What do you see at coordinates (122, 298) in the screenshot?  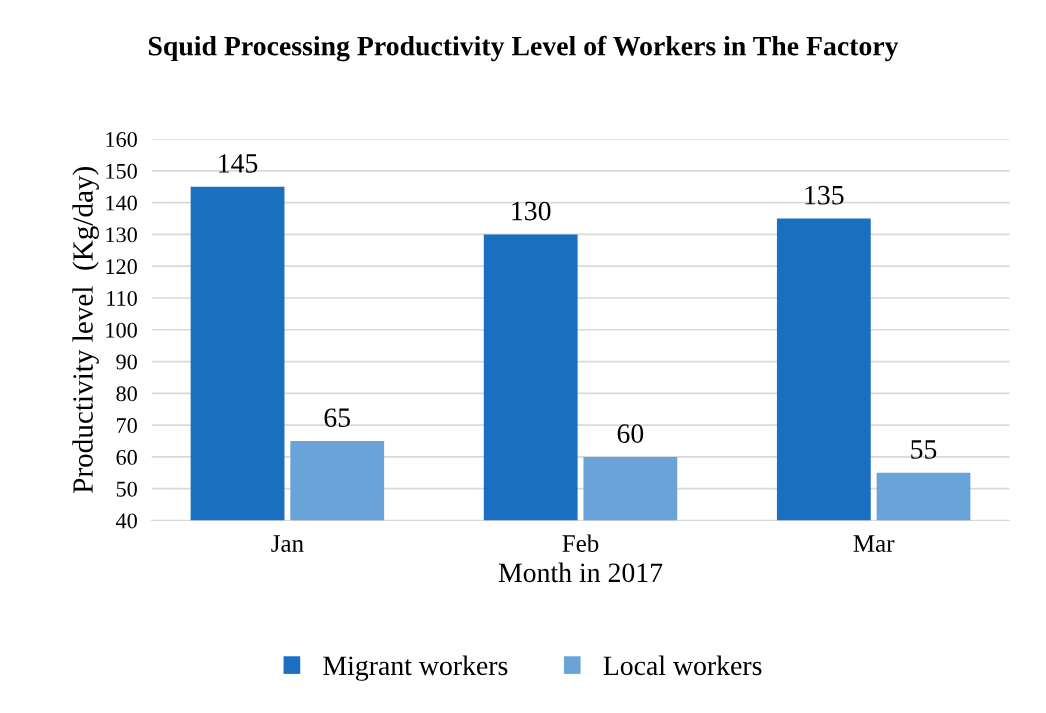 I see `y-tick-label: 110` at bounding box center [122, 298].